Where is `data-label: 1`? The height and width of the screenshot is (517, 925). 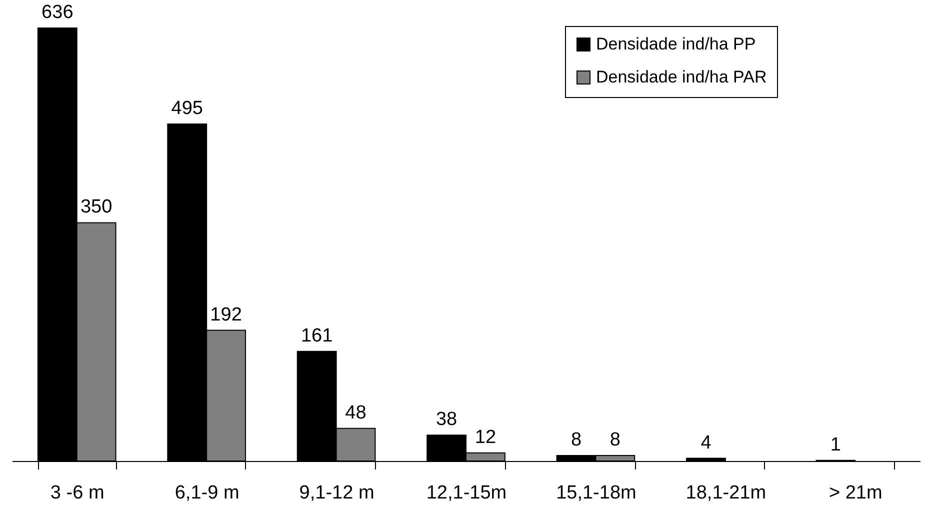 data-label: 1 is located at coordinates (835, 445).